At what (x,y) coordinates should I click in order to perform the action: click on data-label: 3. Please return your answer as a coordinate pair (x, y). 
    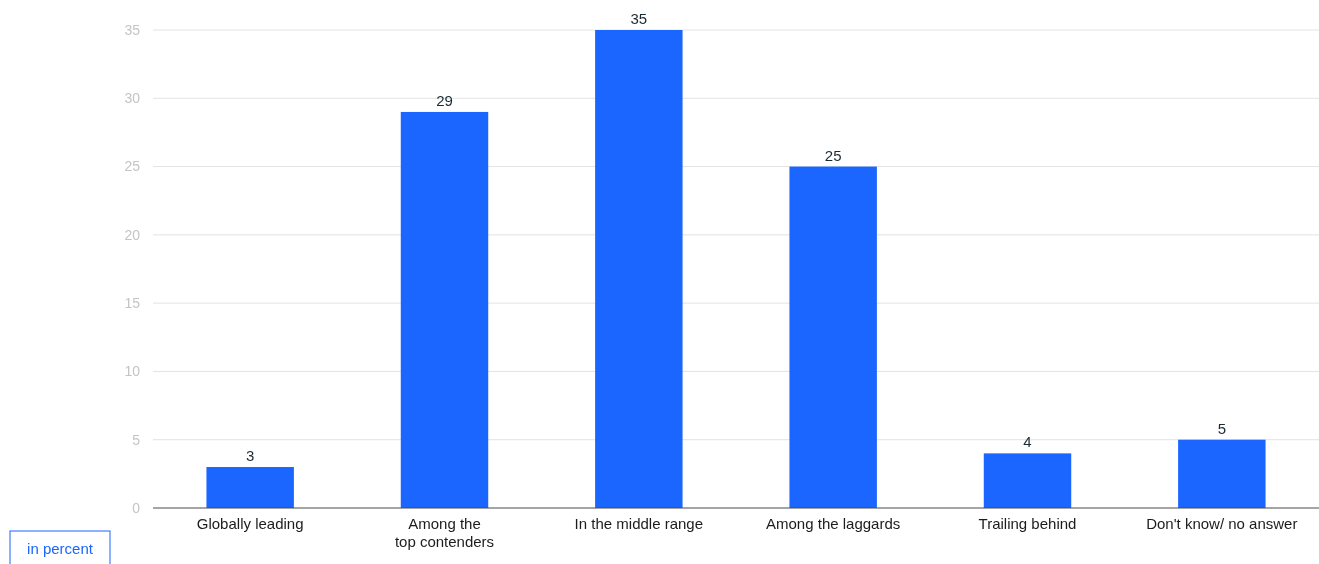
    Looking at the image, I should click on (250, 456).